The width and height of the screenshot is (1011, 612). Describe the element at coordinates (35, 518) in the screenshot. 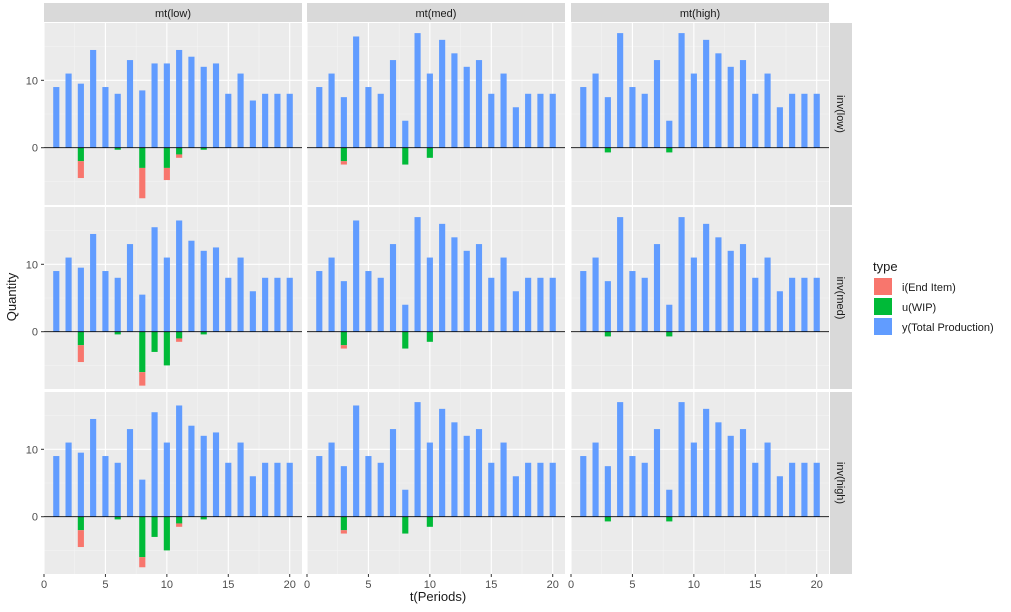

I see `y-tick-label: 0` at that location.